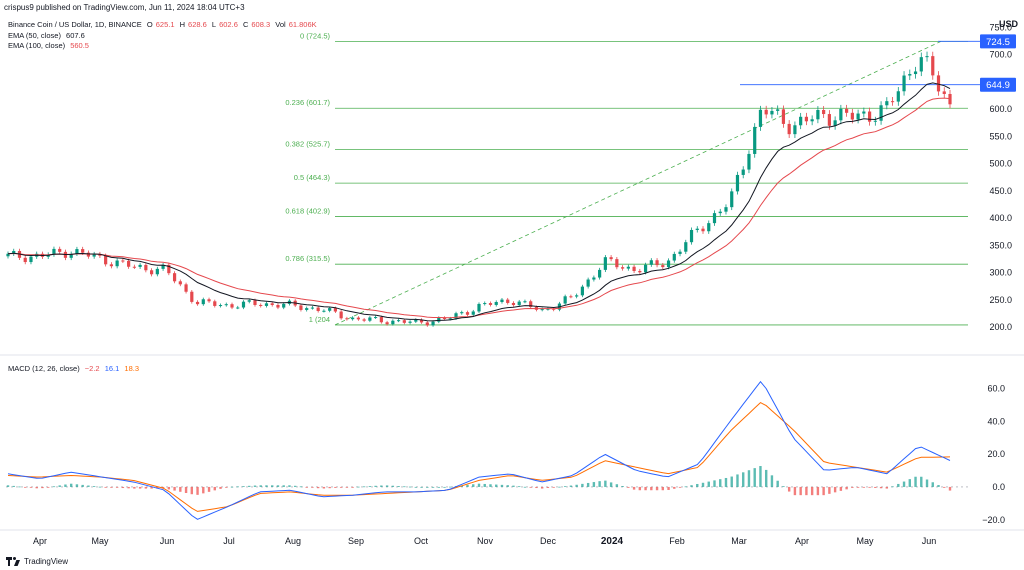 Image resolution: width=1024 pixels, height=570 pixels. I want to click on x-axis-label: Aug, so click(293, 541).